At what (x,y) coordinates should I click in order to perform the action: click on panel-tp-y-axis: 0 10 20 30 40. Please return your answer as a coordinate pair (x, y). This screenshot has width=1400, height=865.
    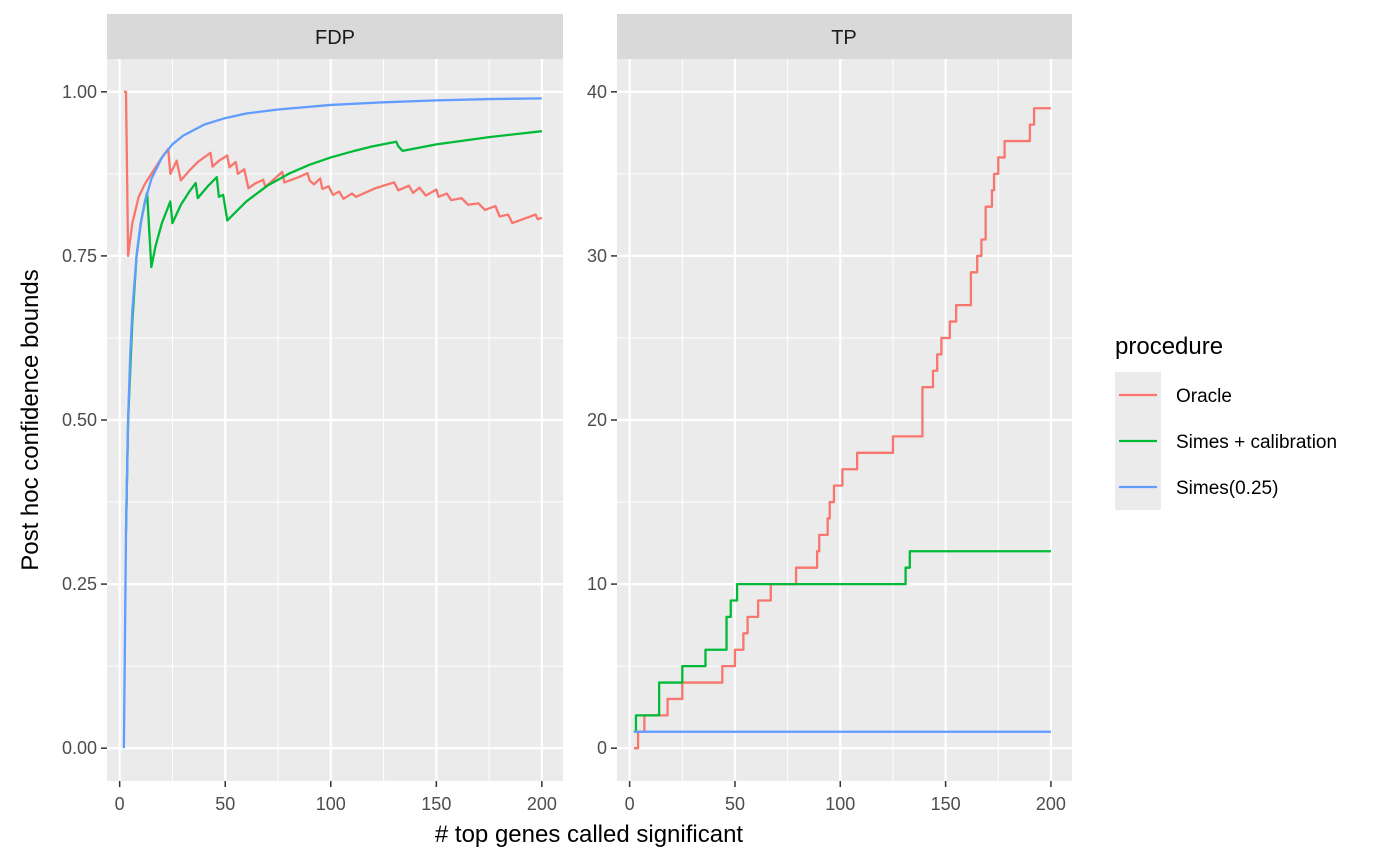
    Looking at the image, I should click on (602, 420).